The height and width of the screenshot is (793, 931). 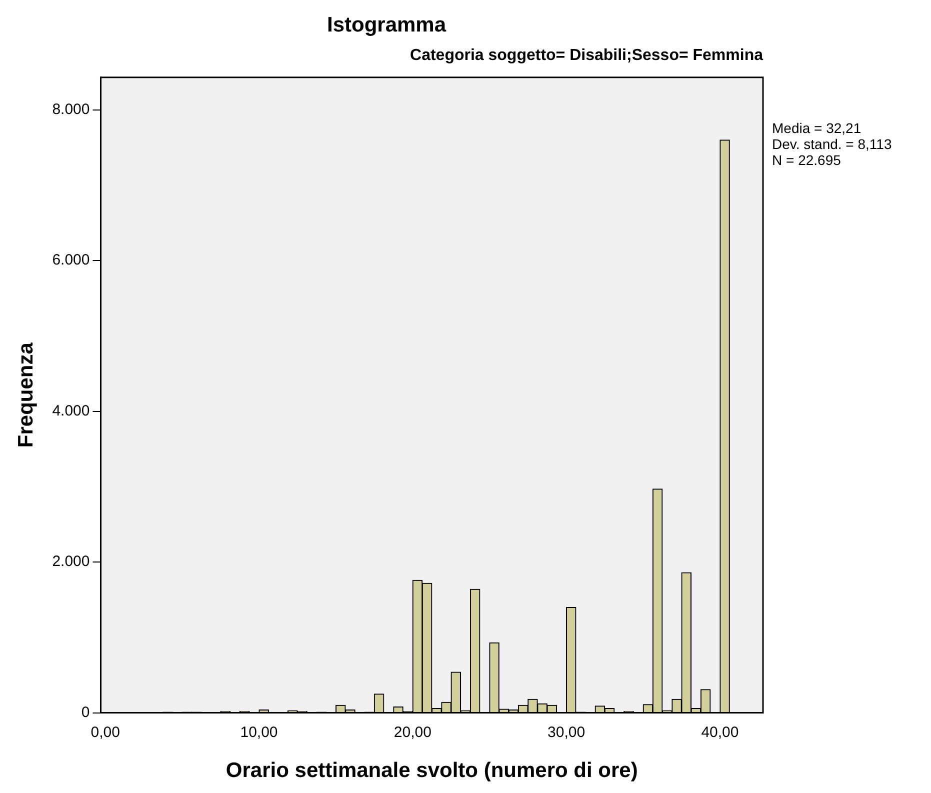 I want to click on y-axis-title: Frequenza, so click(x=26, y=395).